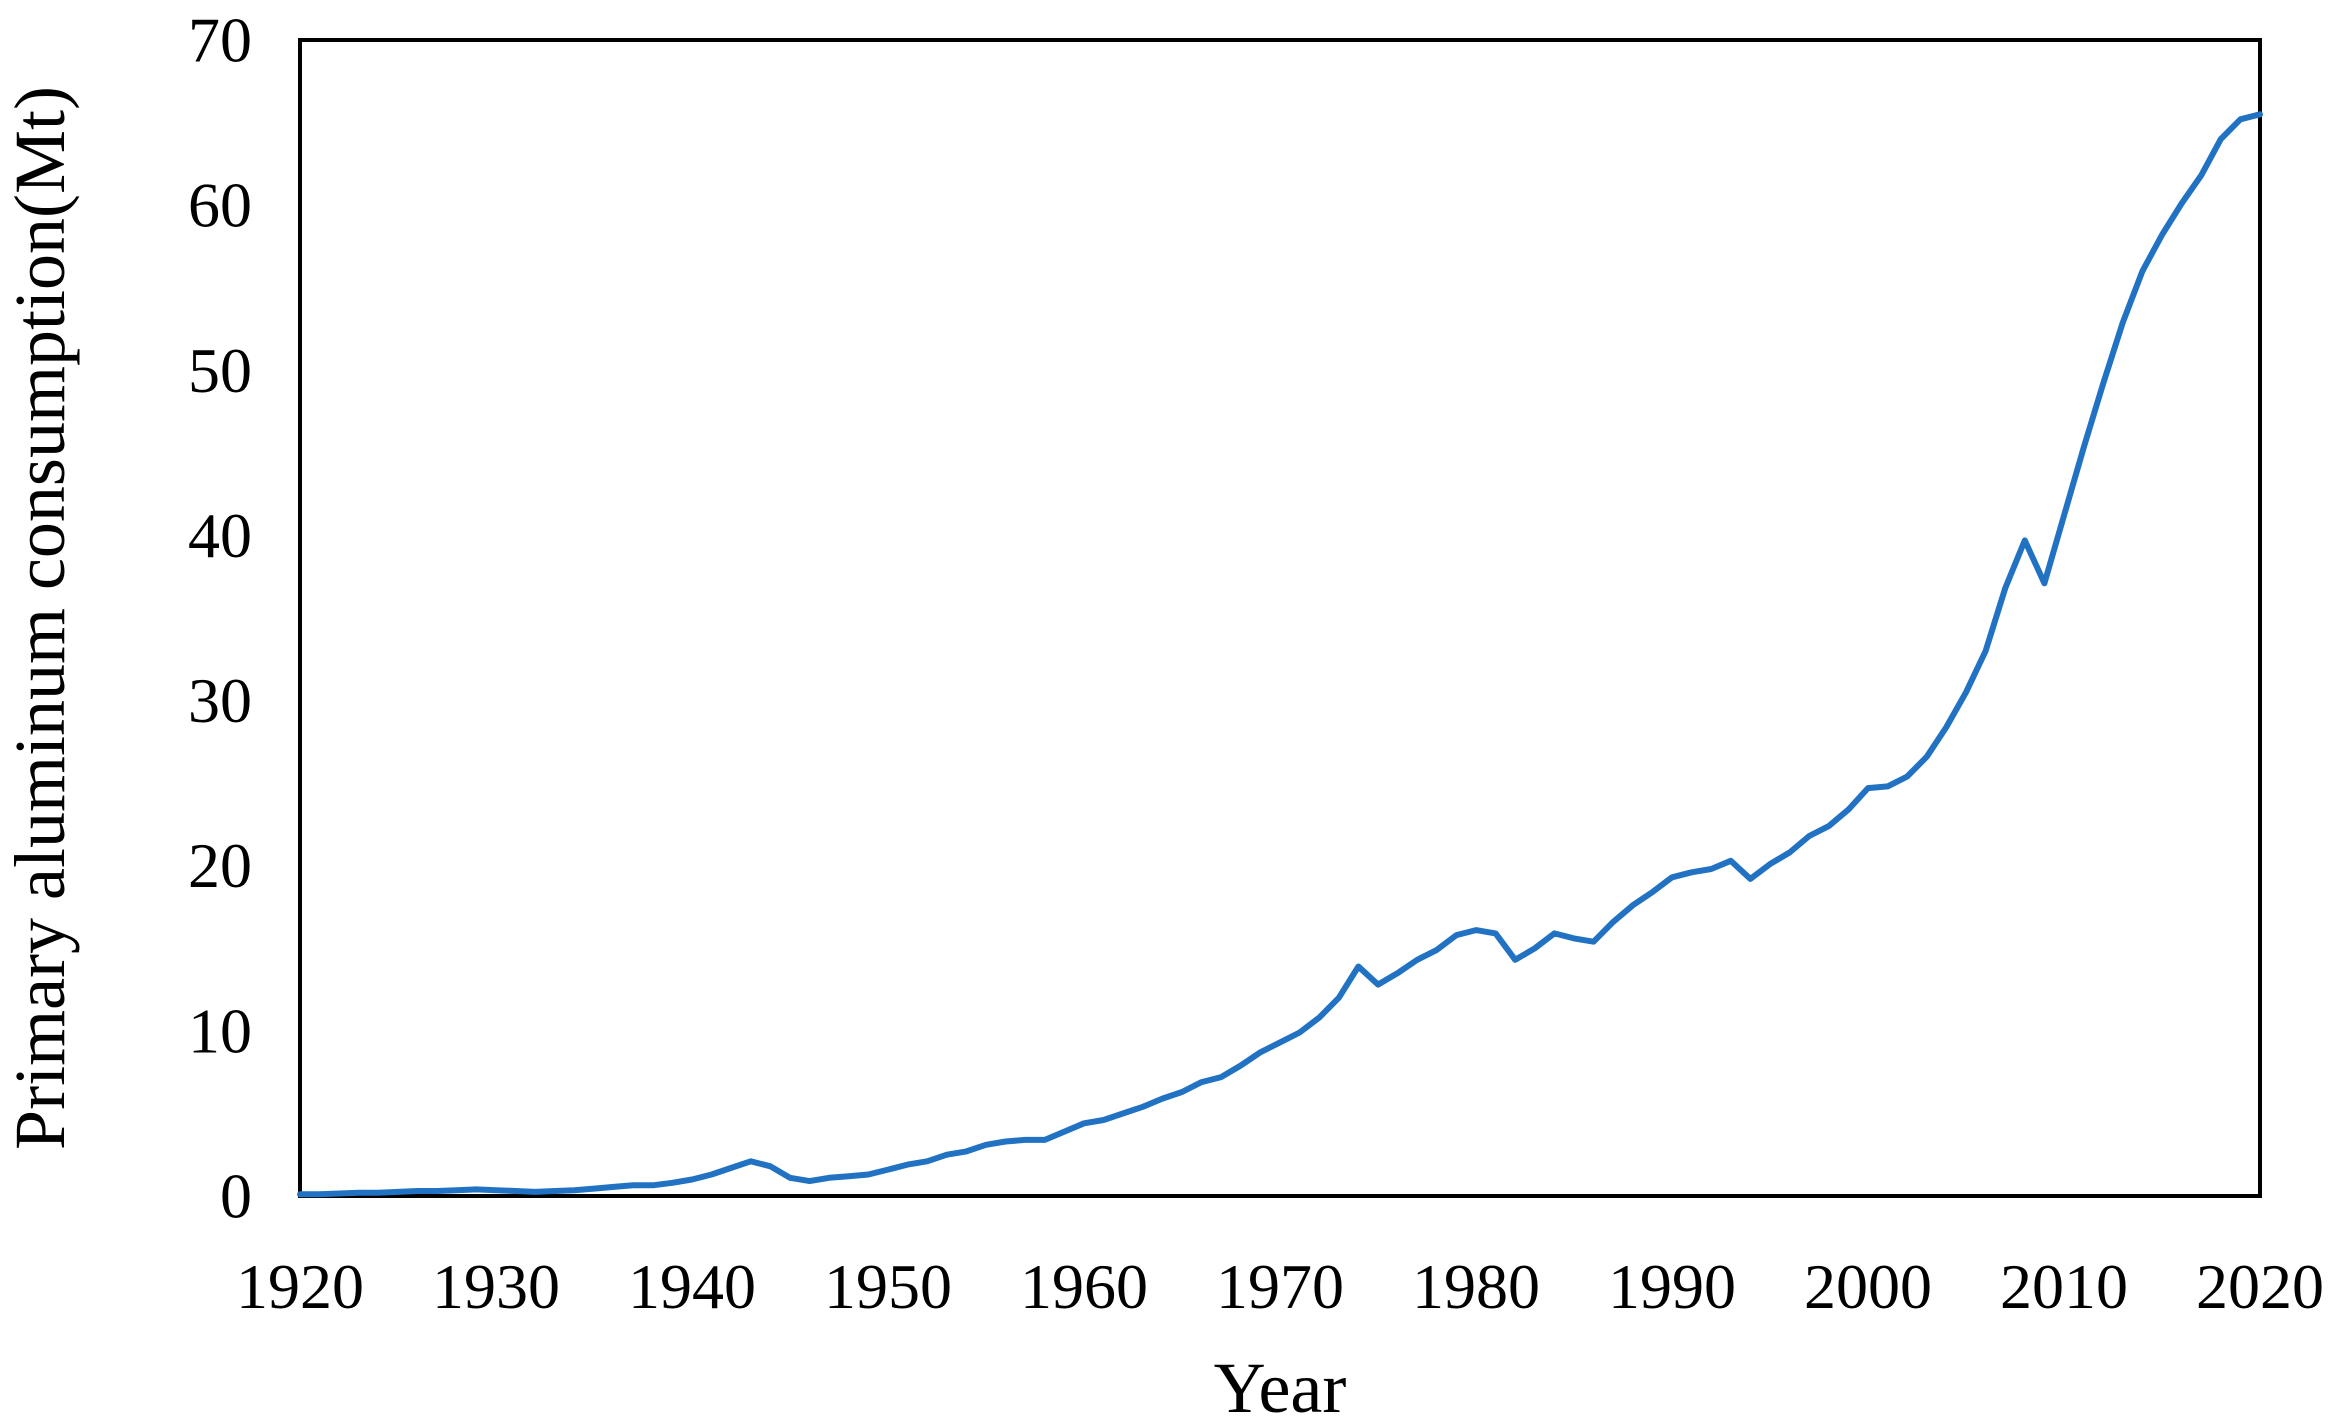  What do you see at coordinates (1868, 1286) in the screenshot?
I see `x-tick-label: 2000` at bounding box center [1868, 1286].